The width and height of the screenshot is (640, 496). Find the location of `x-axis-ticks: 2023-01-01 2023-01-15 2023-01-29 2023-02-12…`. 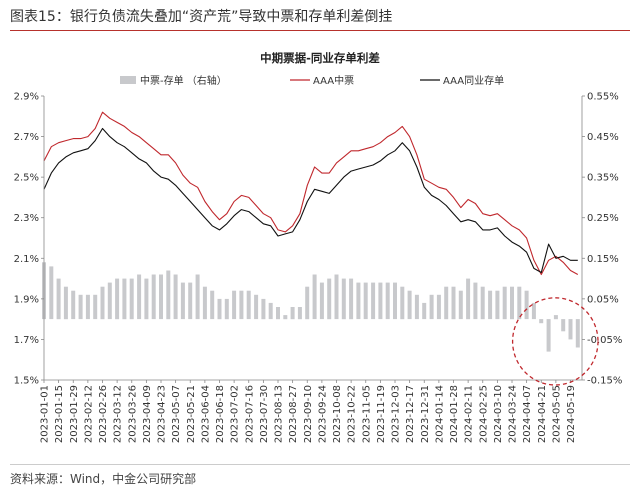

x-axis-ticks: 2023-01-01 2023-01-15 2023-01-29 2023-02-12… is located at coordinates (308, 411).